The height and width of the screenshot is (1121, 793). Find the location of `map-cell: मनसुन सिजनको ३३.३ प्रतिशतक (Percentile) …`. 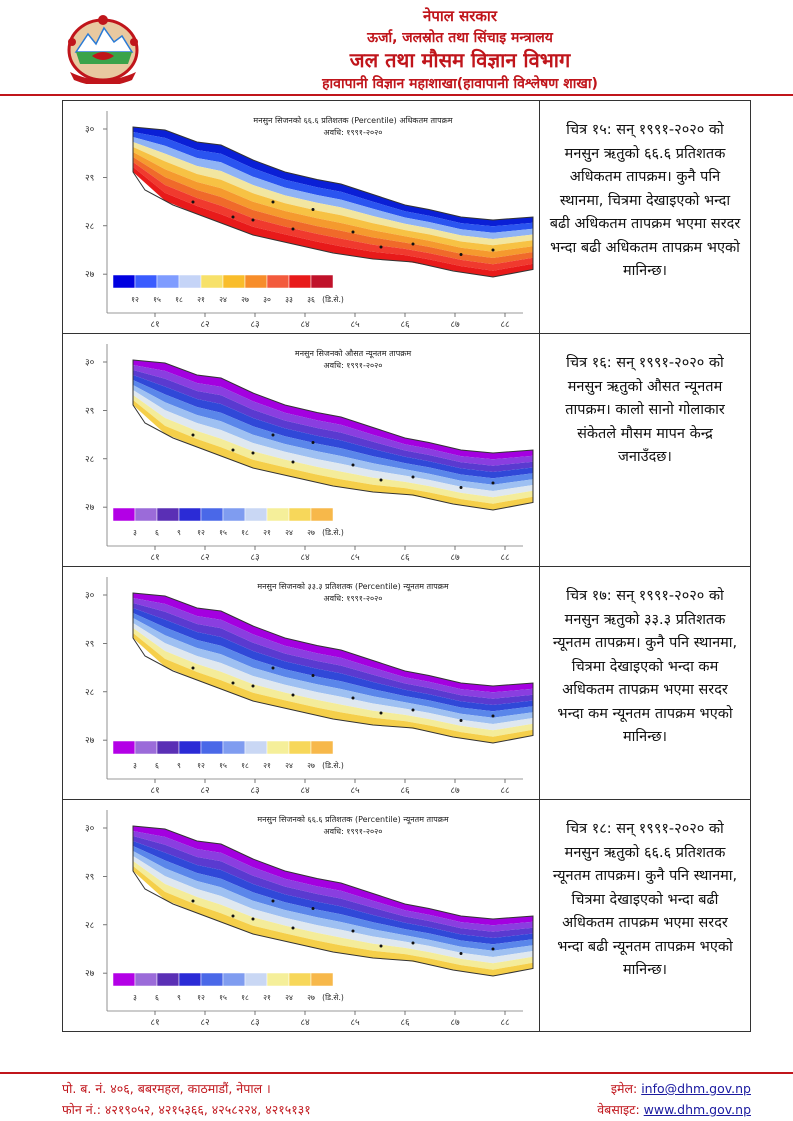

map-cell: मनसुन सिजनको ३३.३ प्रतिशतक (Percentile) … is located at coordinates (301, 683).